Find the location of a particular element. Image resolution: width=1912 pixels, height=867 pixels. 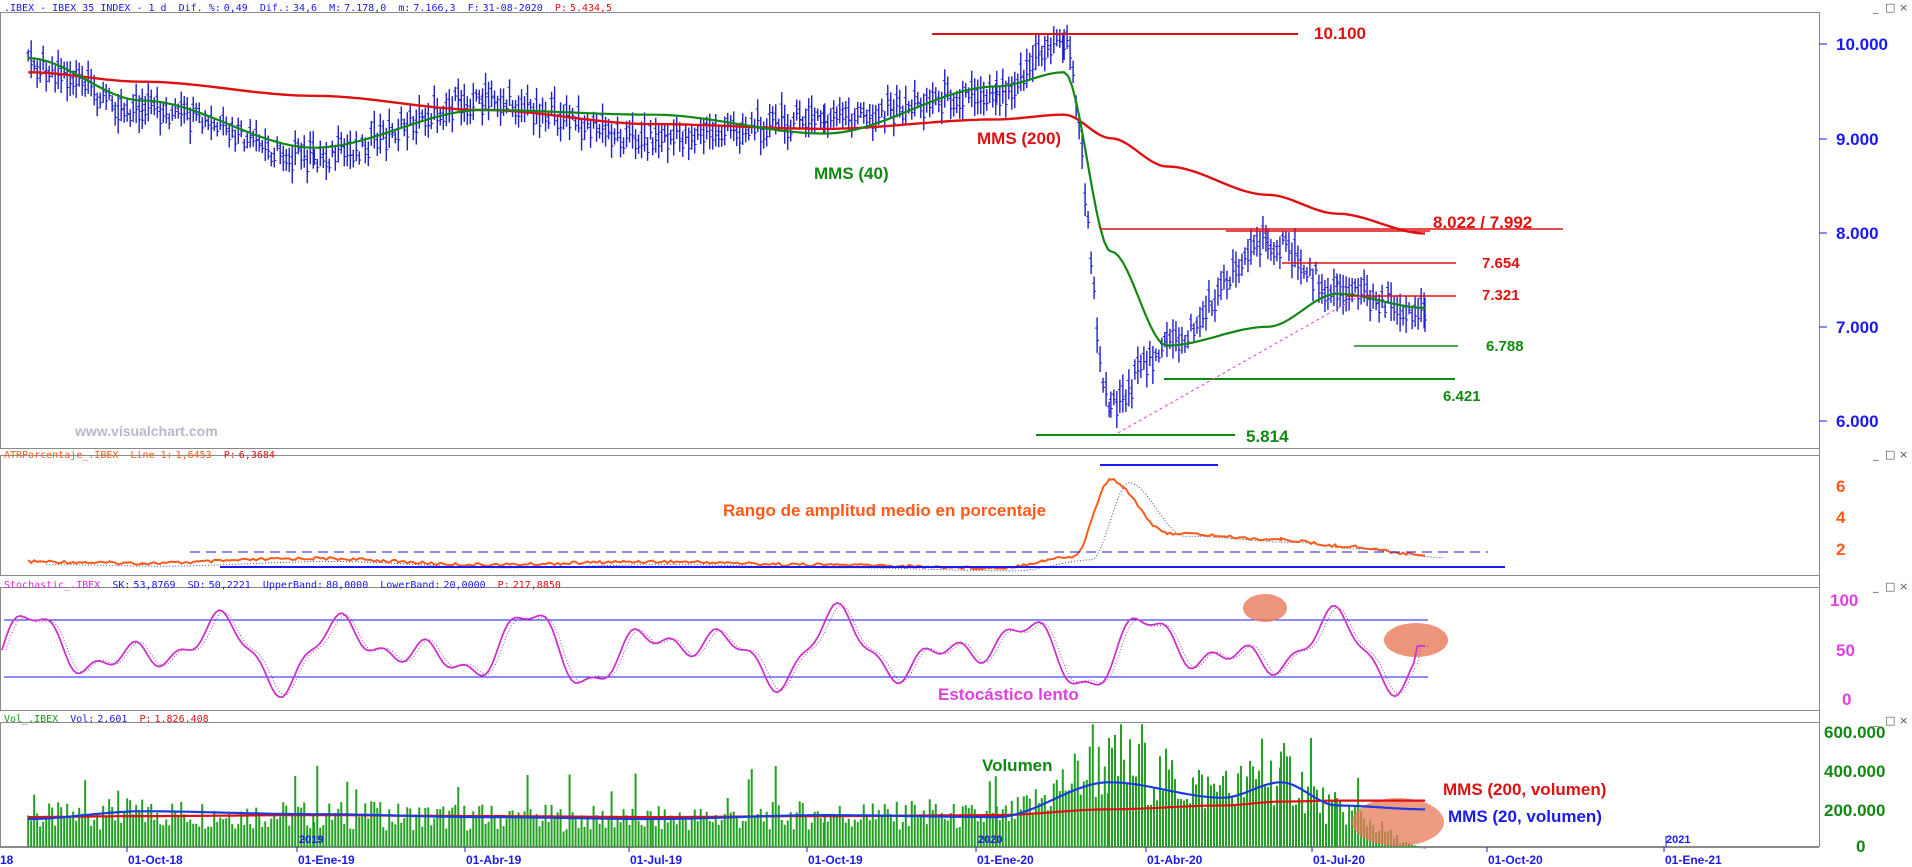

vol-mms20-line is located at coordinates (726, 801).